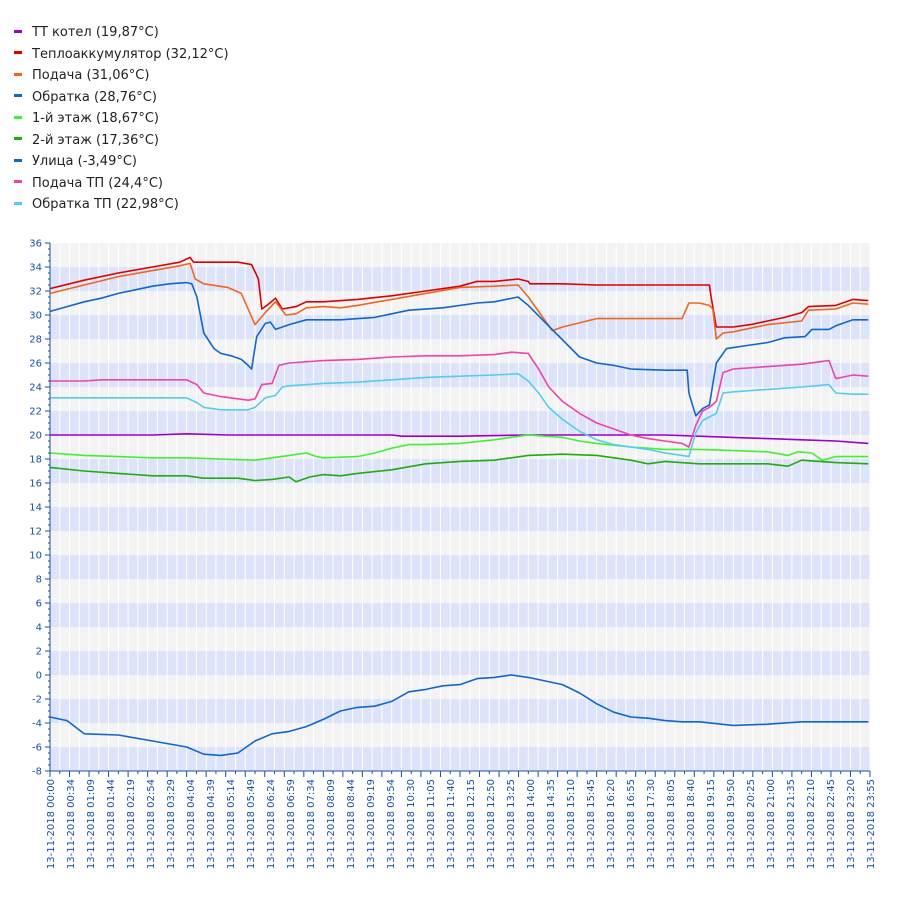 The height and width of the screenshot is (900, 900). I want to click on legend-label: ТТ котел (19,87°C), so click(95, 32).